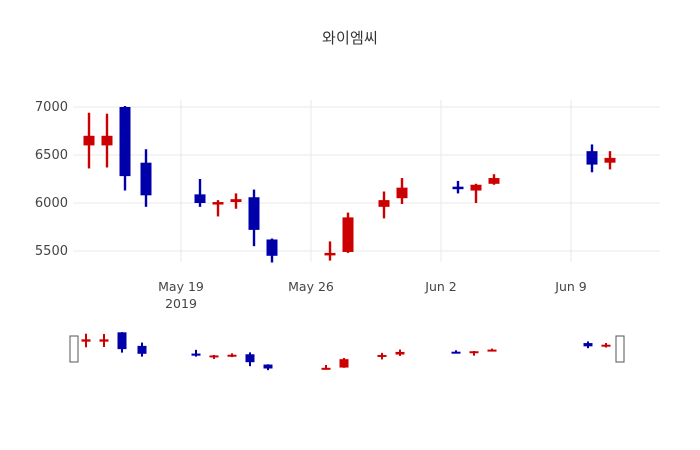  Describe the element at coordinates (349, 38) in the screenshot. I see `chart-title: 와이엠씨` at that location.